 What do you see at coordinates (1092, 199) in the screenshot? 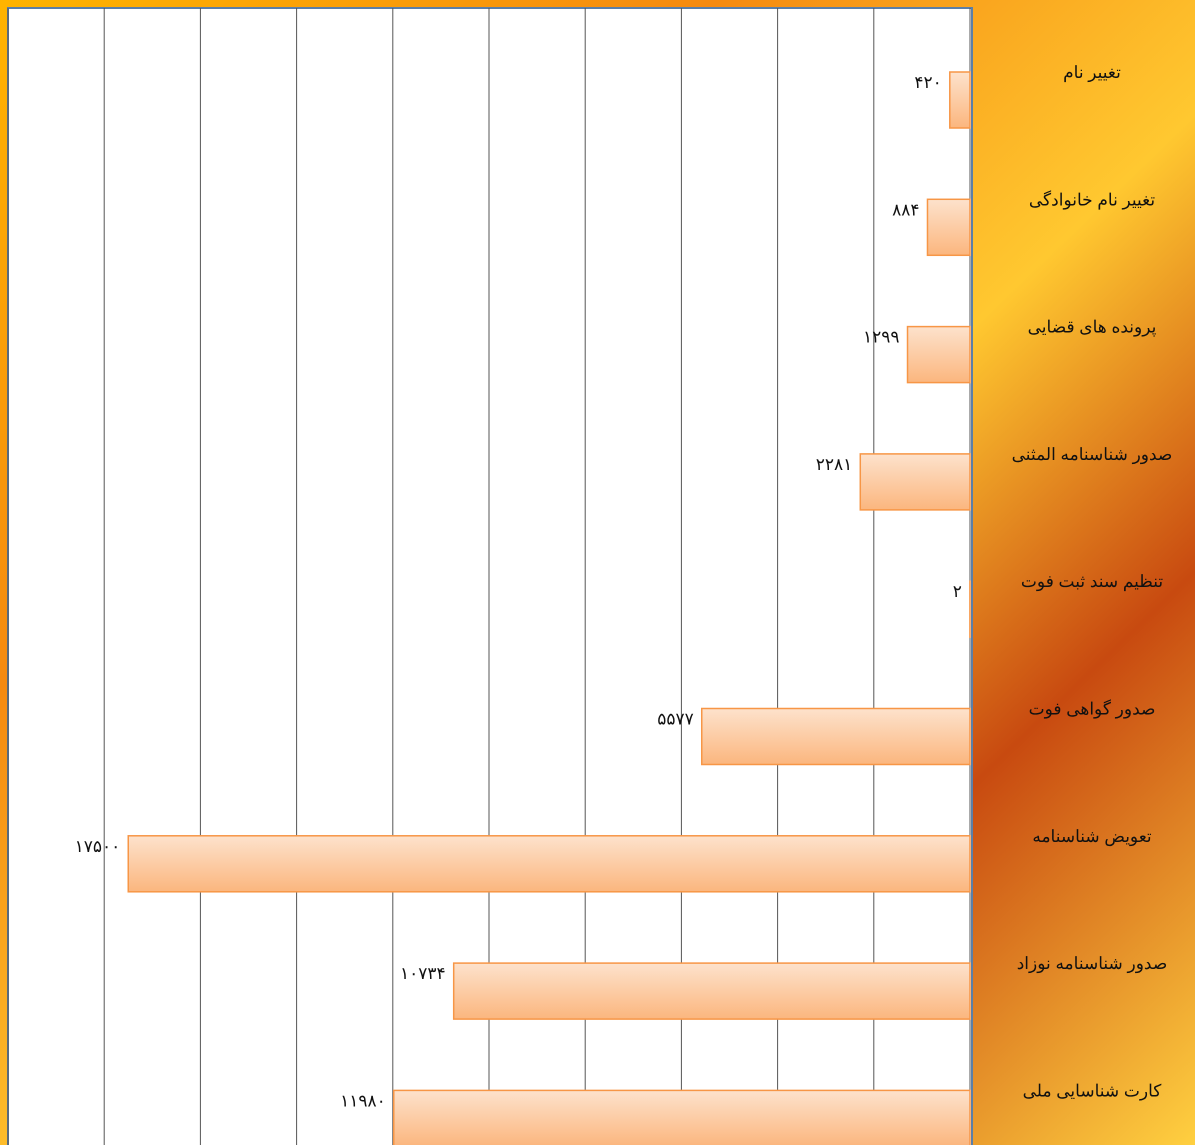
I see `category-label: تغییر نام خانوادگی` at bounding box center [1092, 199].